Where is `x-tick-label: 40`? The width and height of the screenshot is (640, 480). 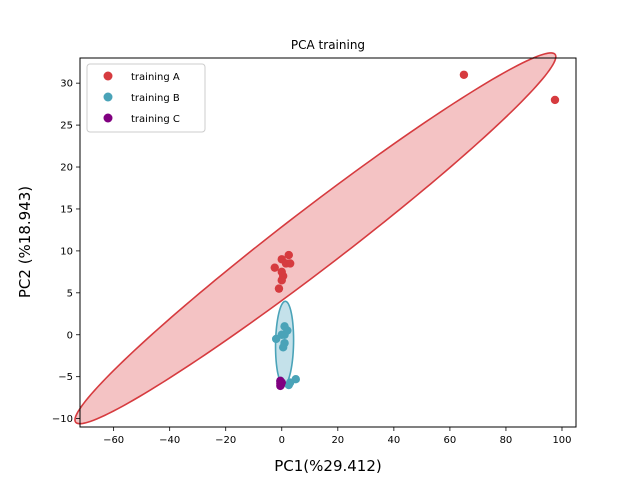
x-tick-label: 40 is located at coordinates (393, 440).